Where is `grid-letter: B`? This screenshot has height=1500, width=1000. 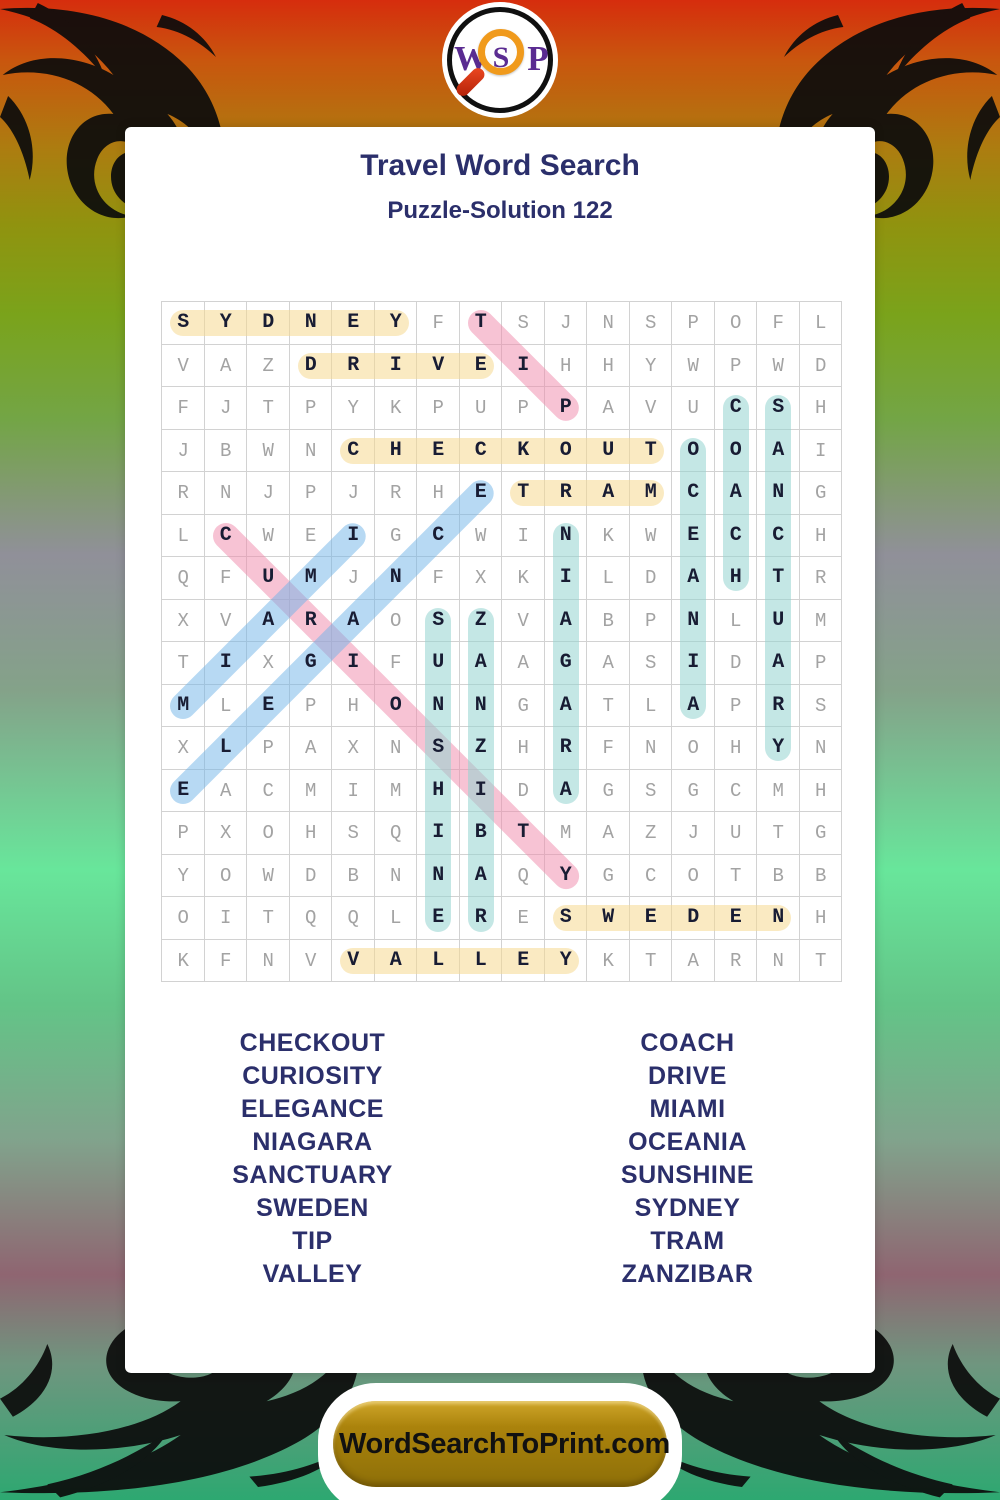
grid-letter: B is located at coordinates (608, 620).